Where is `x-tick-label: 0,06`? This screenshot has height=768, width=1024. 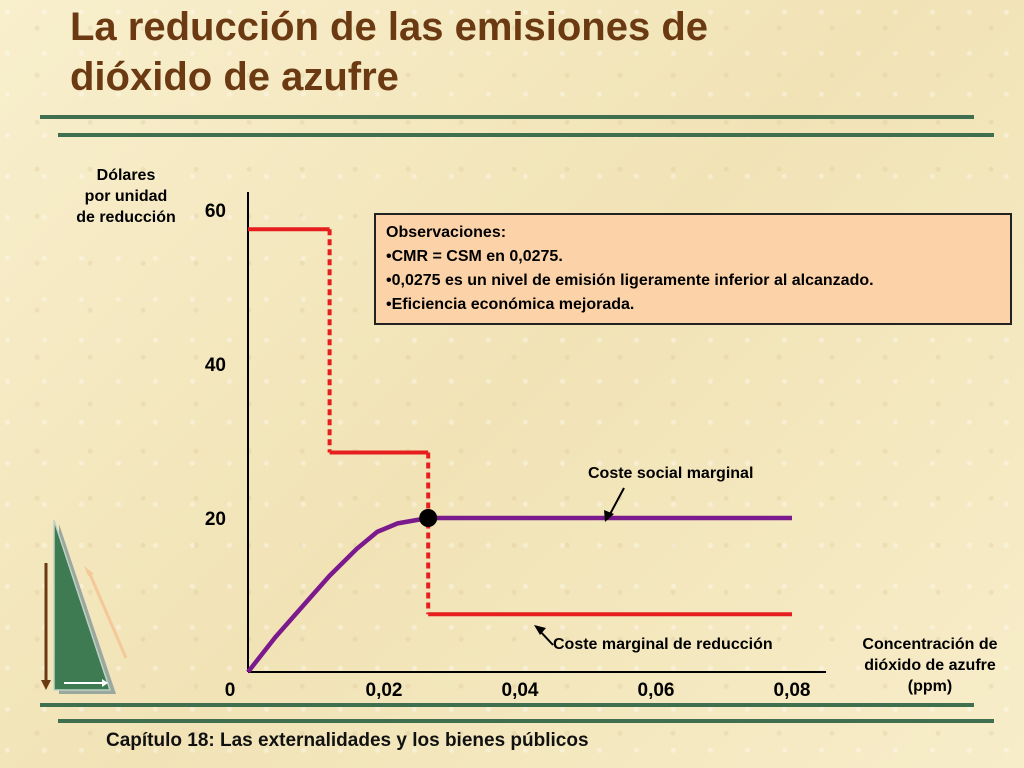
x-tick-label: 0,06 is located at coordinates (656, 690).